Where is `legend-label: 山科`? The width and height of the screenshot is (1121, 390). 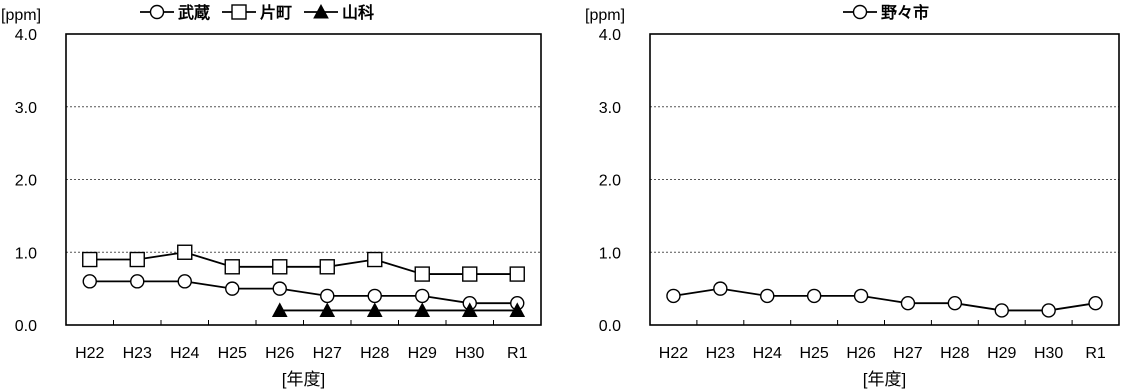
legend-label: 山科 is located at coordinates (358, 12).